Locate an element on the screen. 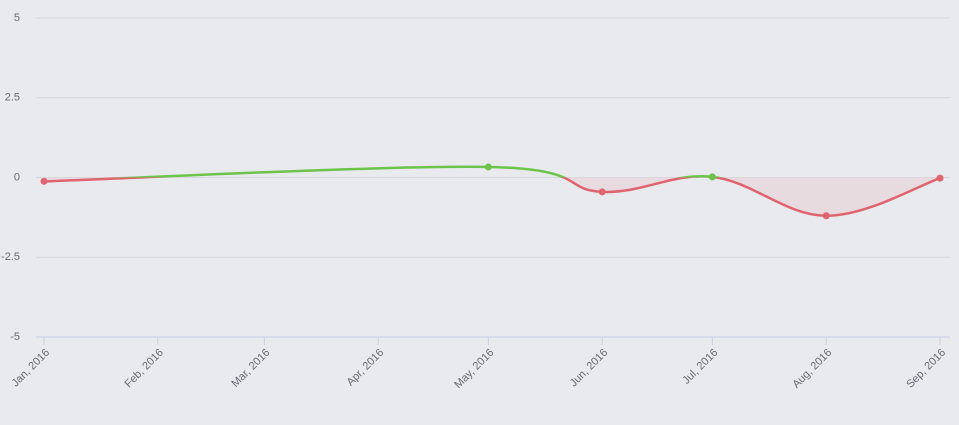 This screenshot has height=425, width=959. x-tick-label: Jan, 2016 is located at coordinates (31, 368).